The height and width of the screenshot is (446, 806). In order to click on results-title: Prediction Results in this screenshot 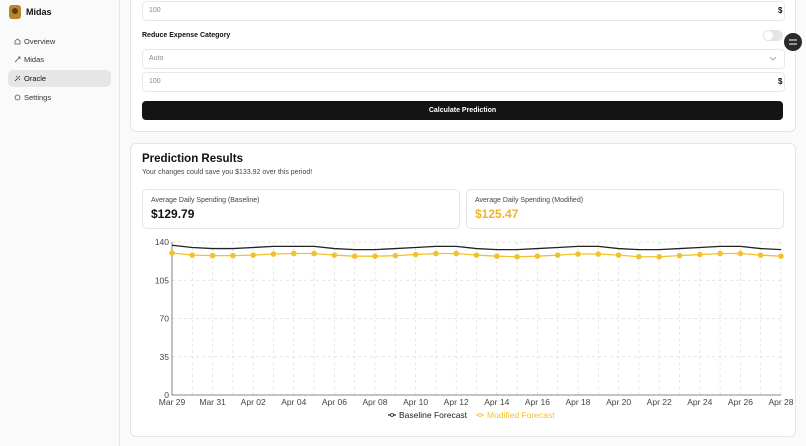, I will do `click(192, 159)`.